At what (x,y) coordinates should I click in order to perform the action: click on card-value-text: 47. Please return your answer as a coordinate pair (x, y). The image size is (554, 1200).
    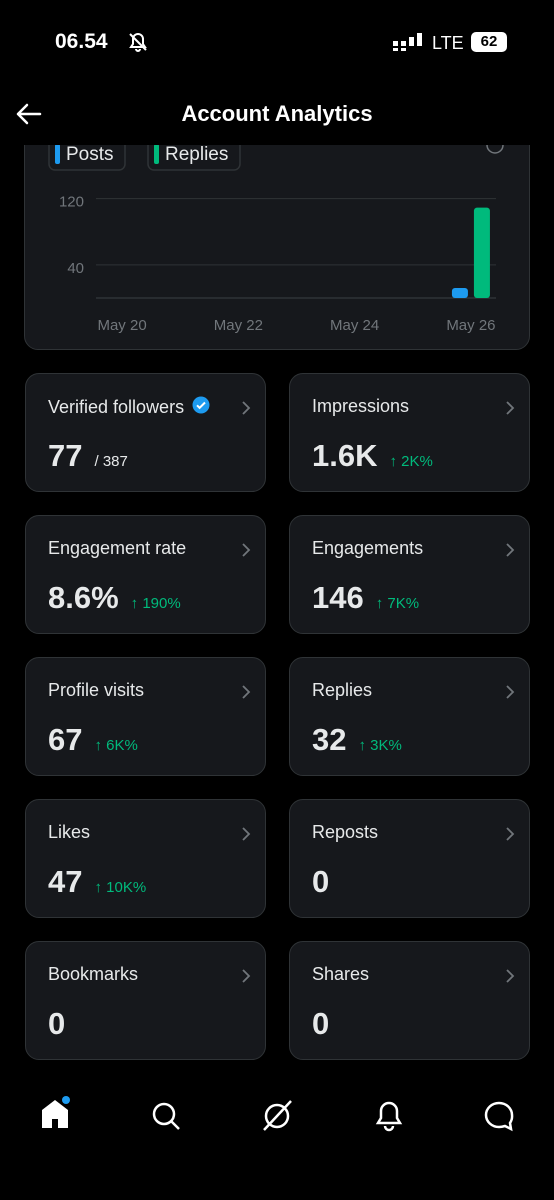
    Looking at the image, I should click on (65, 881).